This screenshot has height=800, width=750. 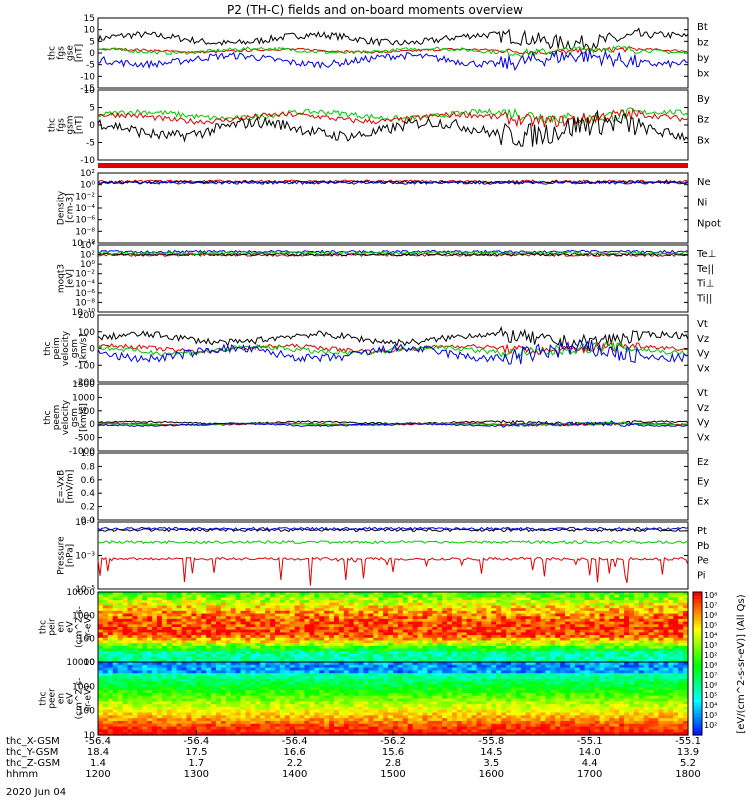 I want to click on legend-pressure-0: Pt, so click(x=702, y=531).